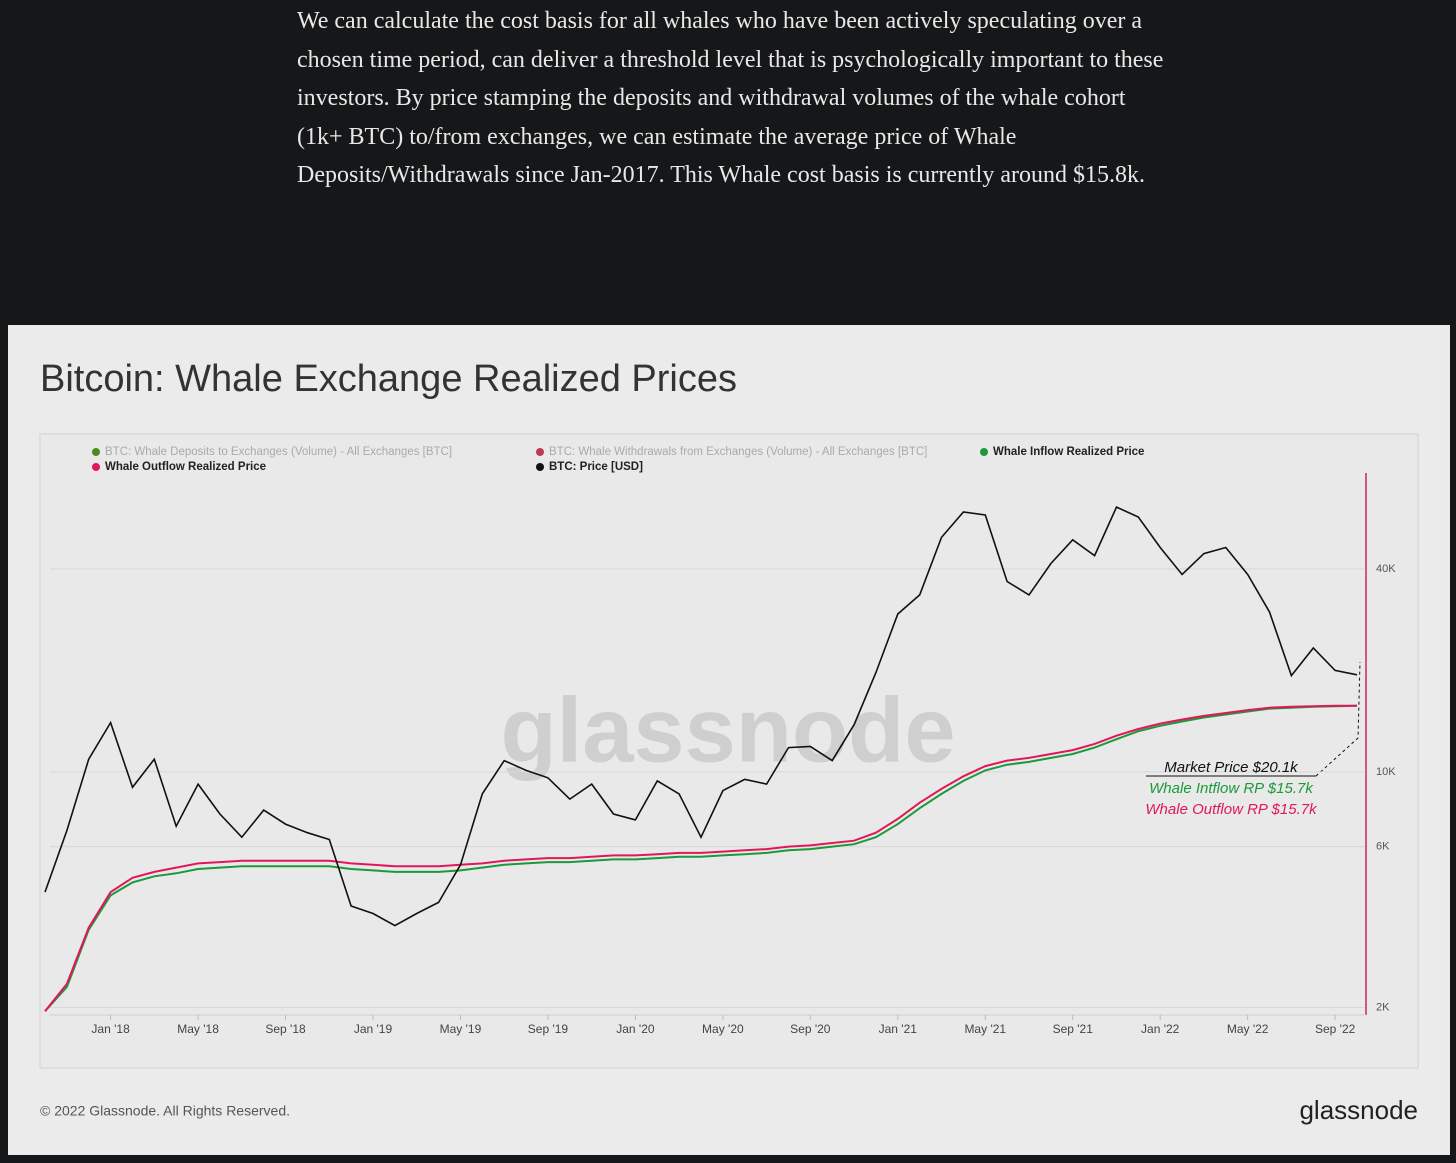  I want to click on logo: glassnode, so click(1358, 1110).